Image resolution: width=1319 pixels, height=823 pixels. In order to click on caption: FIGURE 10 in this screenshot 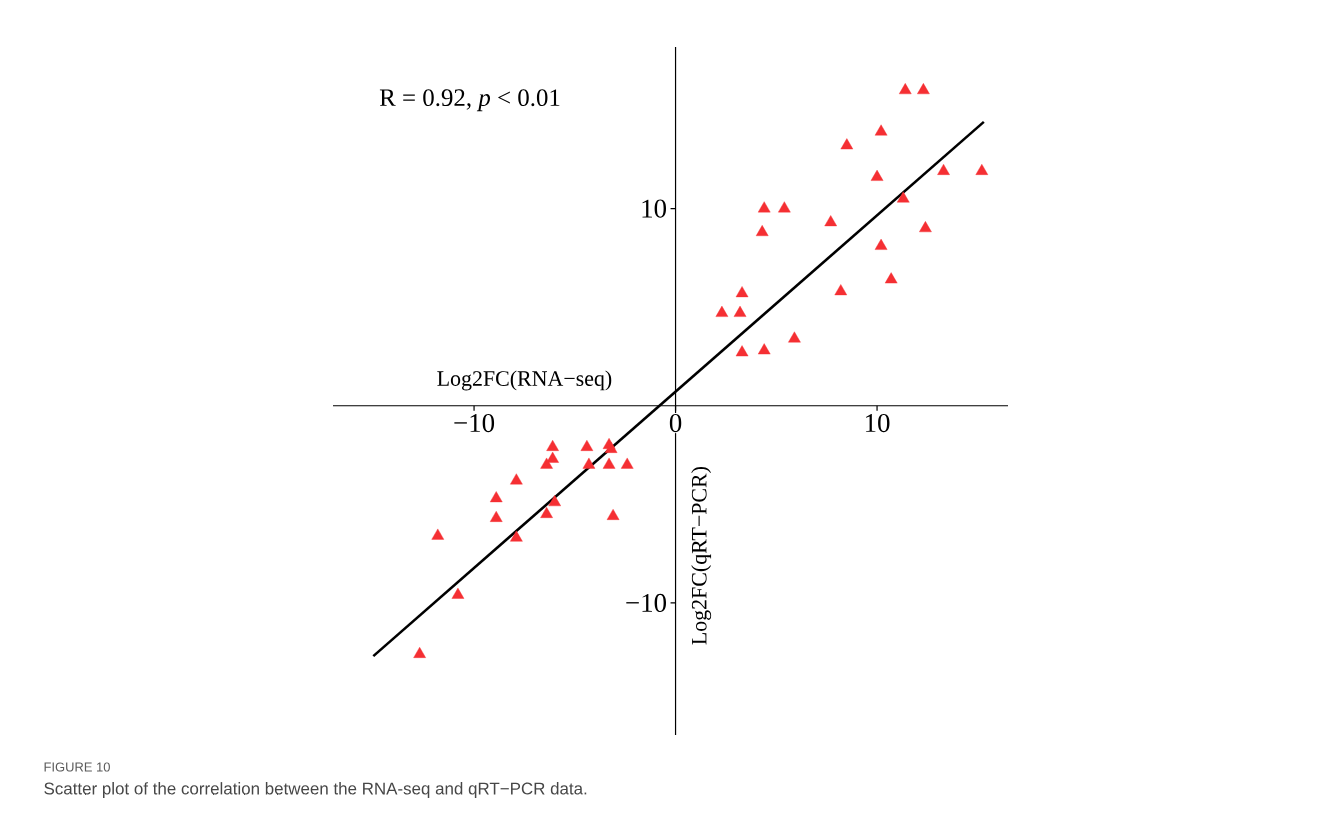, I will do `click(77, 767)`.